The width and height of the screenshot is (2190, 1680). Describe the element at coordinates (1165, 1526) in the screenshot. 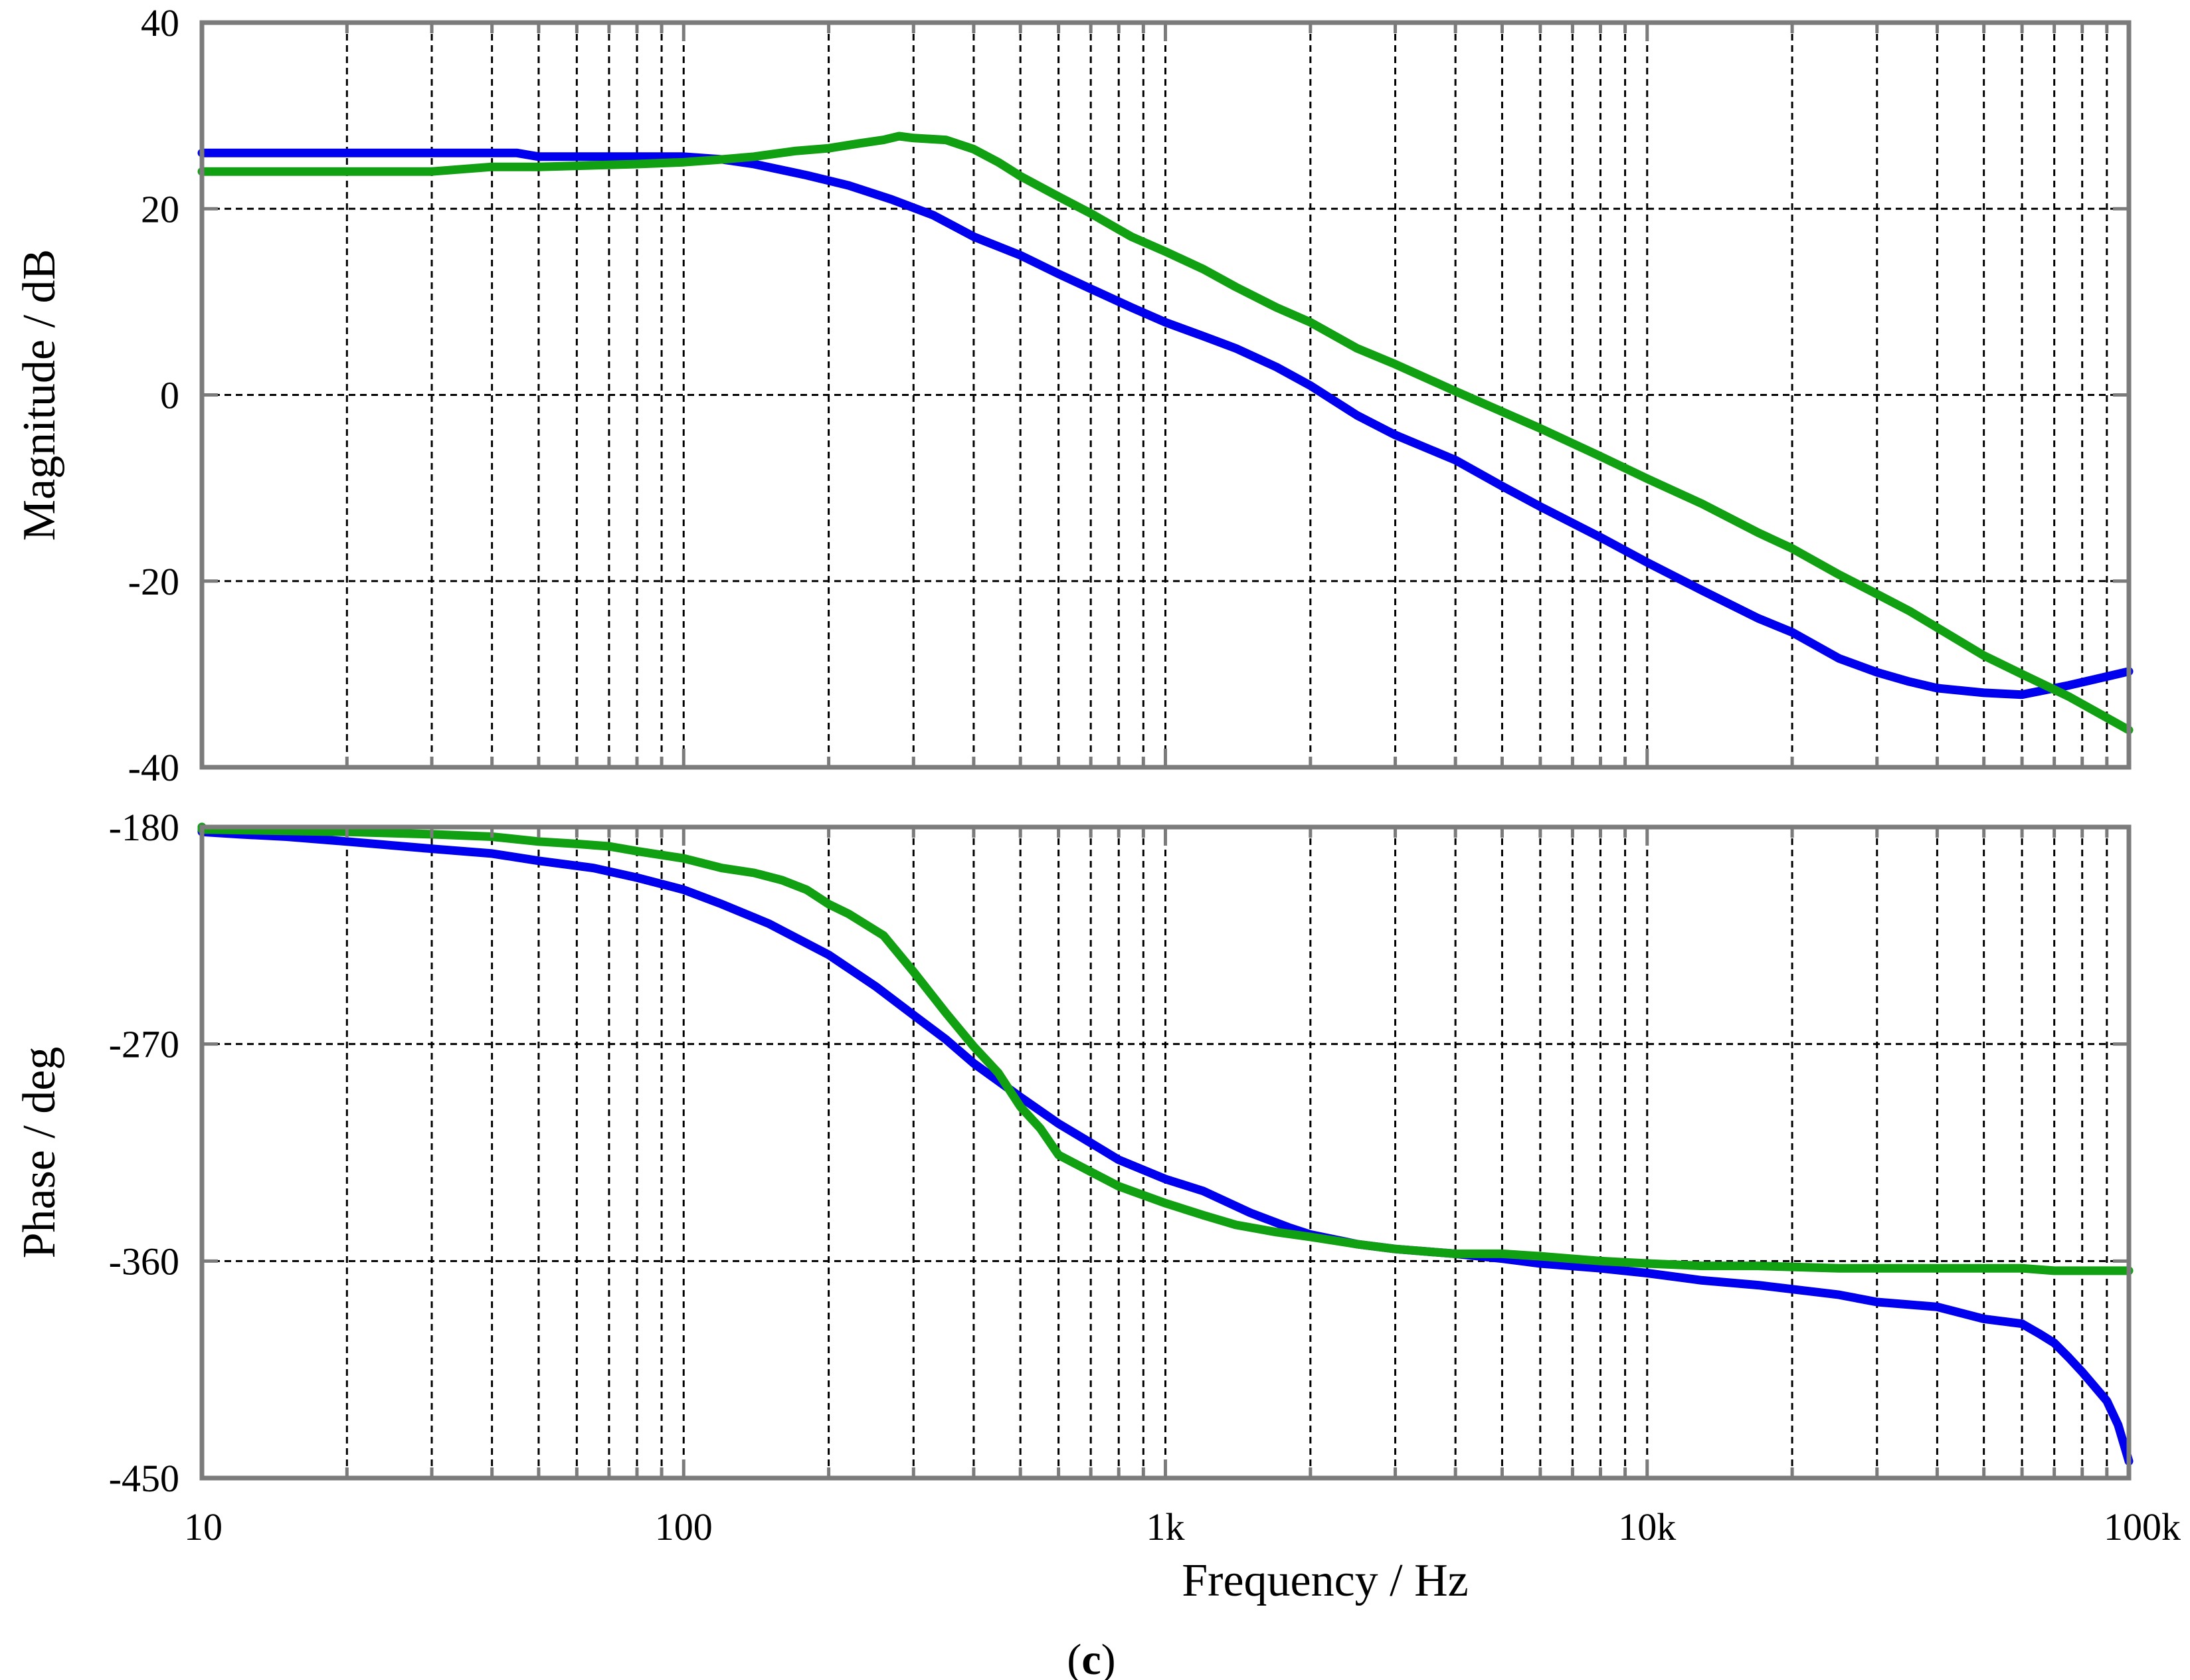

I see `x-tick-label: 1k` at that location.